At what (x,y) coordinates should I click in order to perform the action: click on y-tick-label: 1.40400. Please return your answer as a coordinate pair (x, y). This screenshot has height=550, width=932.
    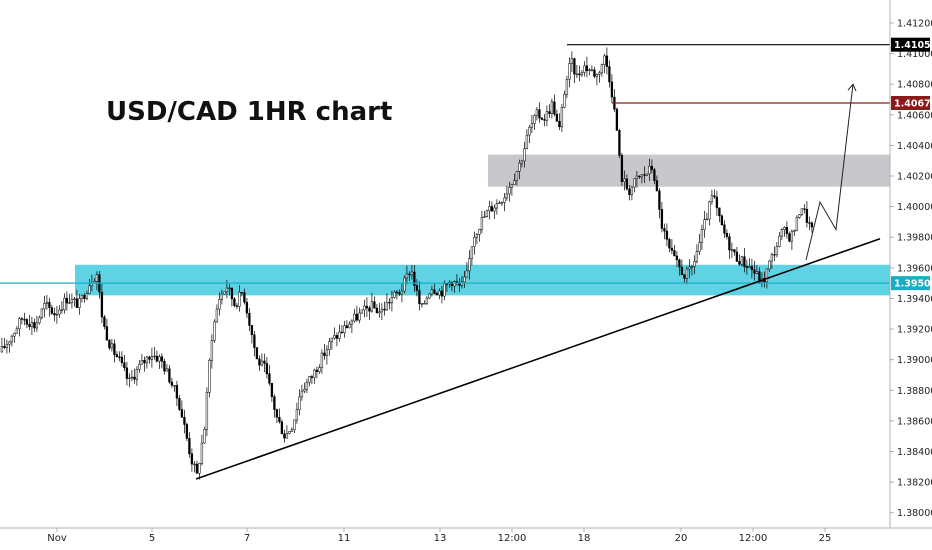
    Looking at the image, I should click on (914, 146).